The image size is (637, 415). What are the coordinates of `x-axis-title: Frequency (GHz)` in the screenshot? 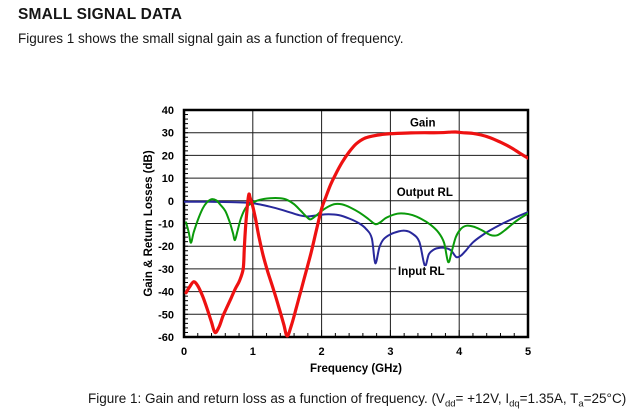 It's located at (356, 369).